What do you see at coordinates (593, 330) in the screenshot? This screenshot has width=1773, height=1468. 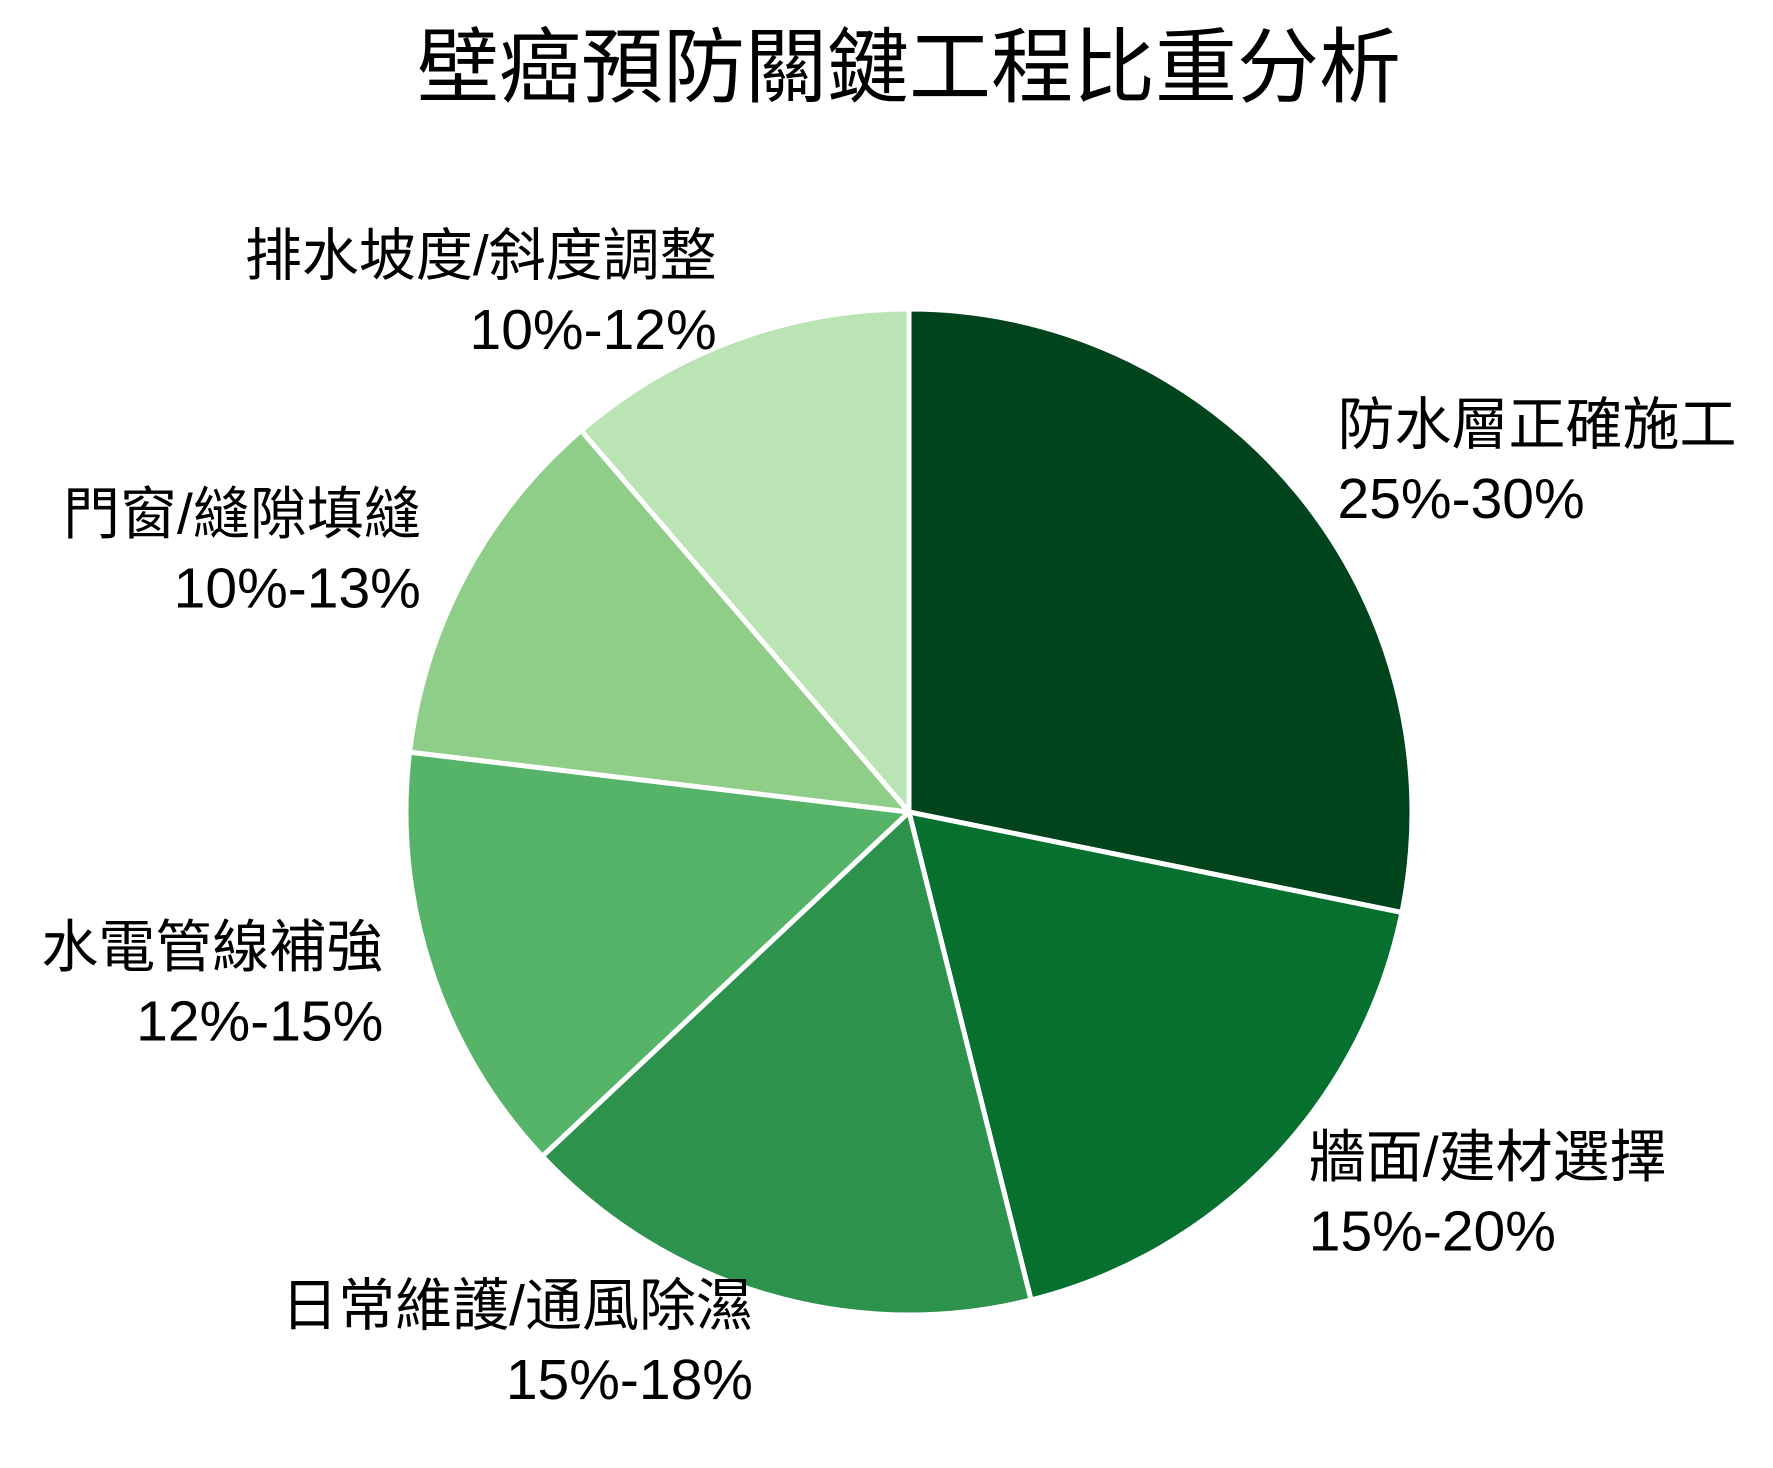 I see `slice-range-label-6: 10%-12%` at bounding box center [593, 330].